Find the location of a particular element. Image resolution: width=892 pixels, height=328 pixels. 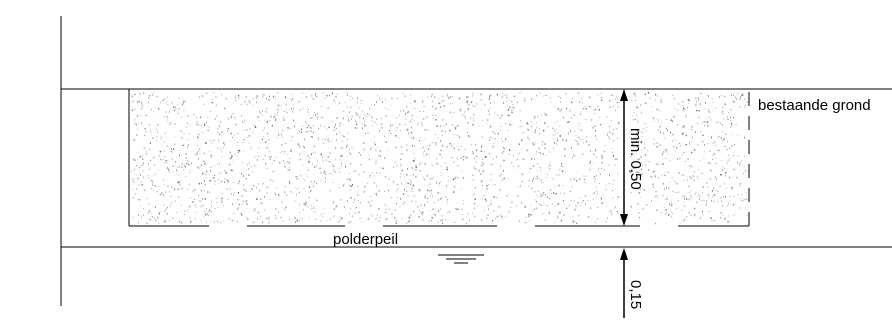

min-depth-label: min. 0,50 is located at coordinates (635, 159).